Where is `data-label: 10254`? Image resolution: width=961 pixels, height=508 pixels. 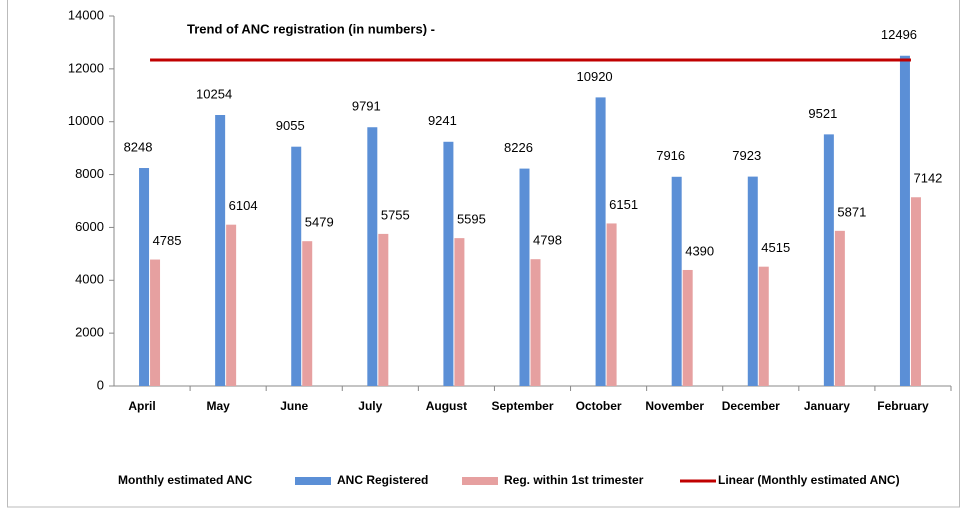 data-label: 10254 is located at coordinates (214, 93).